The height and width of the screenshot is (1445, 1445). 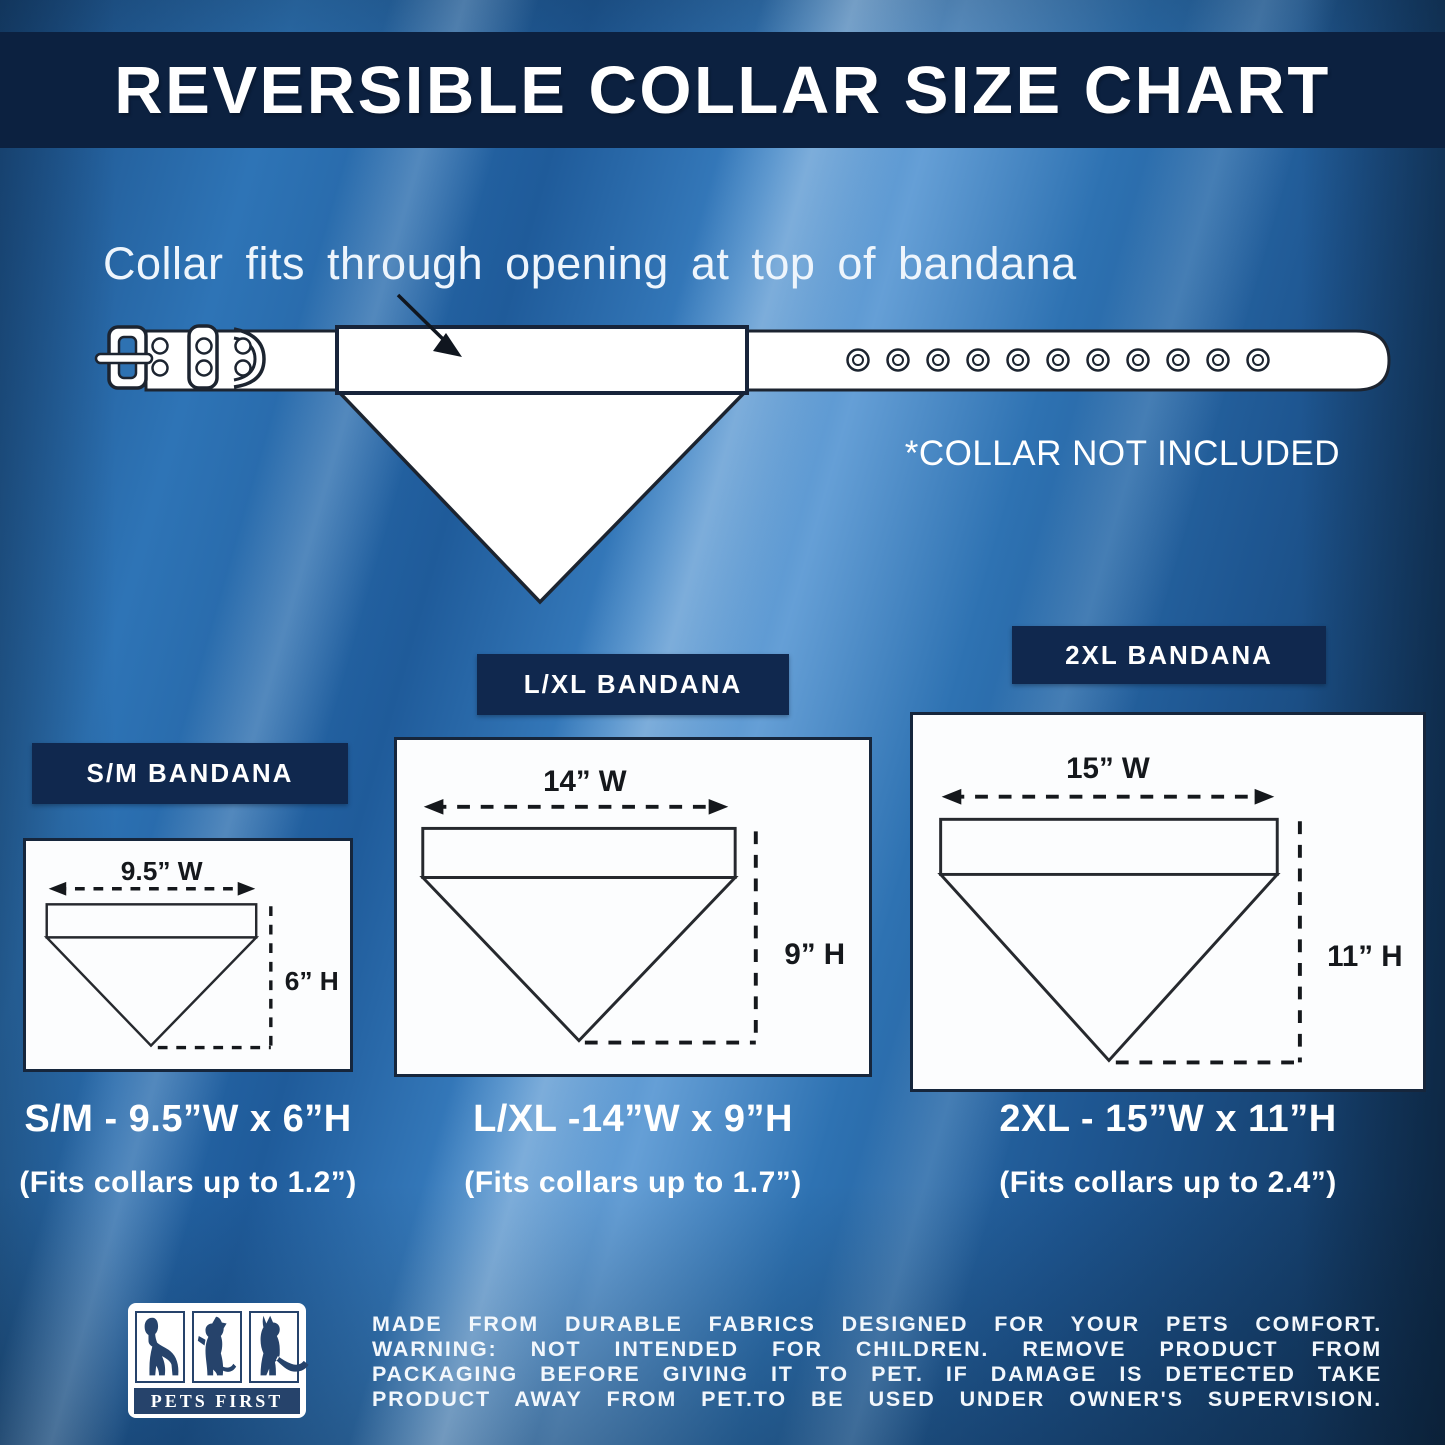 What do you see at coordinates (249, 358) in the screenshot?
I see `collar-d-ring` at bounding box center [249, 358].